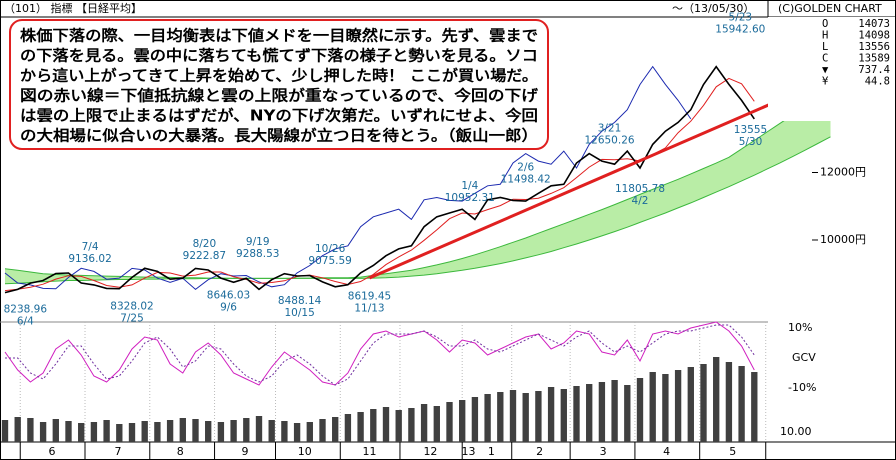  Describe the element at coordinates (26, 309) in the screenshot. I see `low-value: 8238.96` at that location.